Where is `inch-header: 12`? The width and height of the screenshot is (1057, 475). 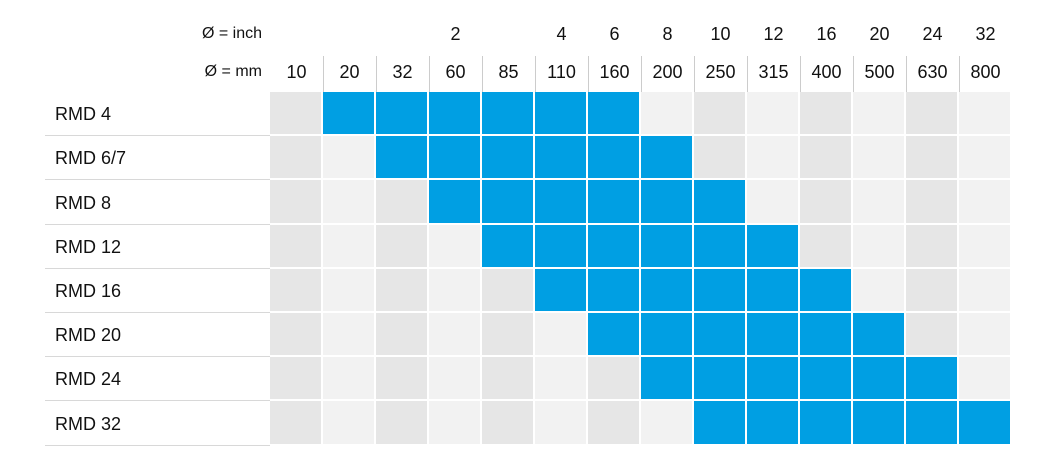 inch-header: 12 is located at coordinates (773, 34).